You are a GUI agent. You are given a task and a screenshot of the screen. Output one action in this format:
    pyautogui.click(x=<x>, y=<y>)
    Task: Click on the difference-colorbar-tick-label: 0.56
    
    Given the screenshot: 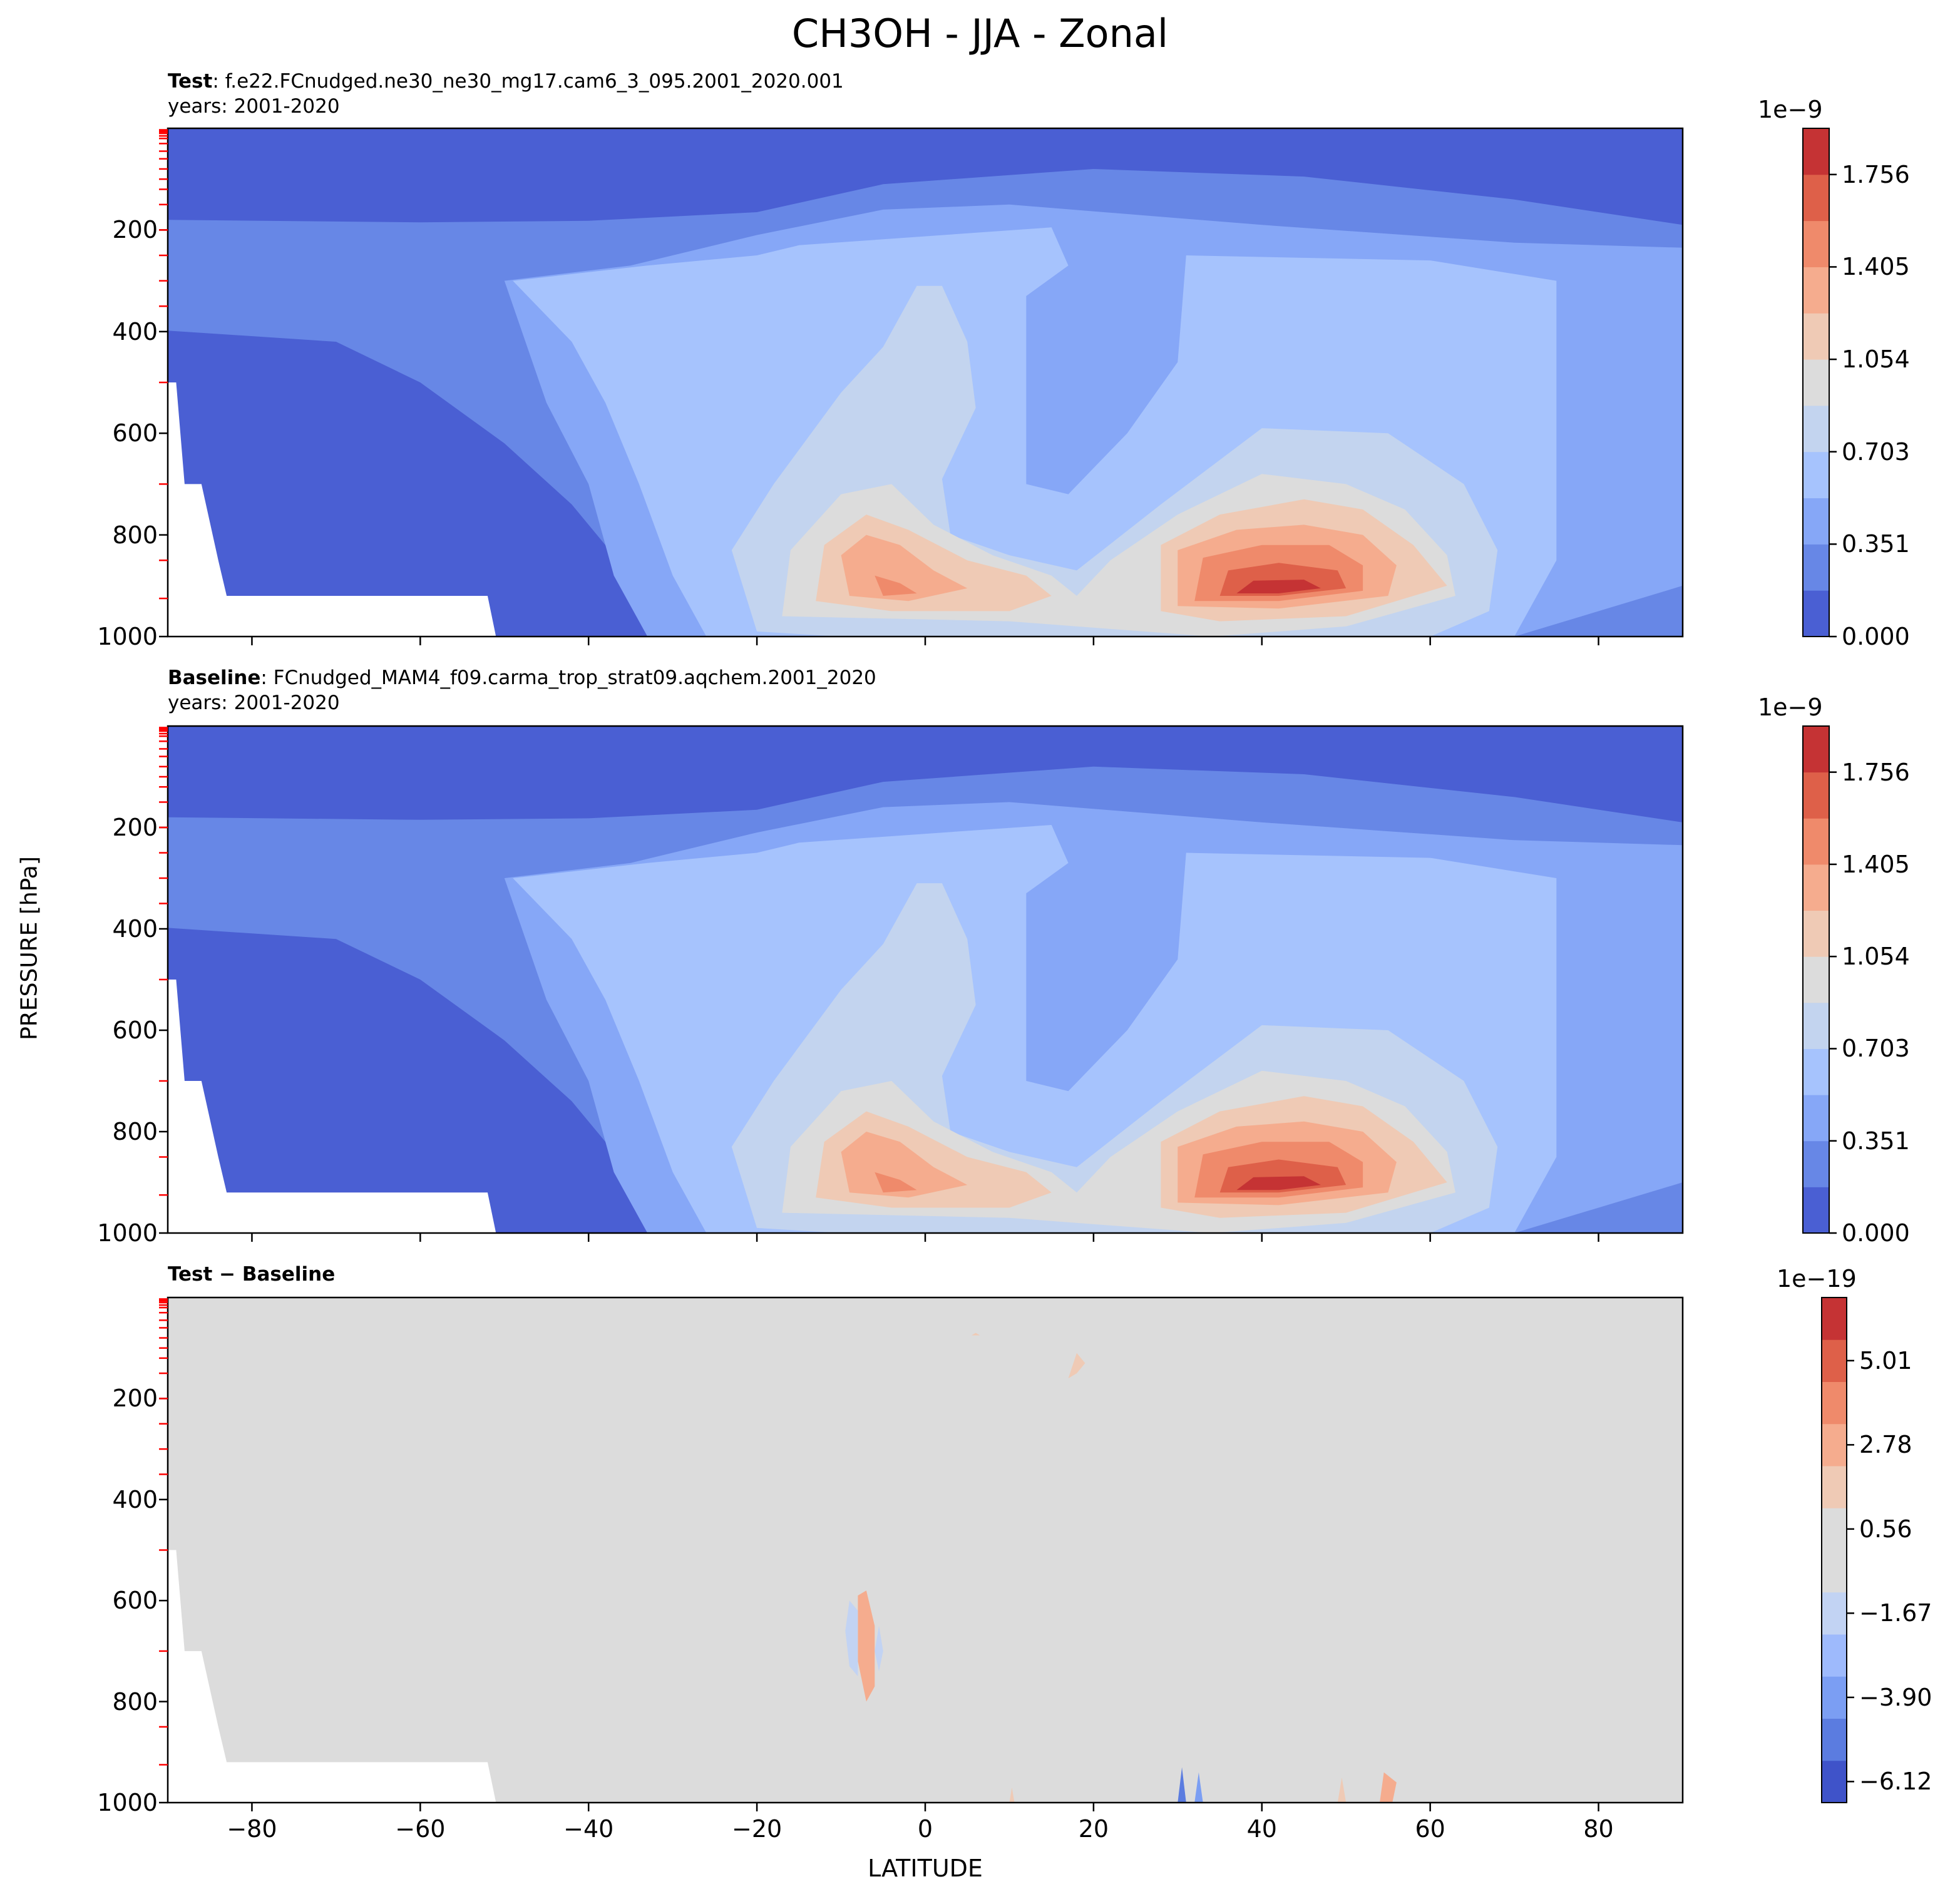 What is the action you would take?
    pyautogui.click(x=1885, y=1529)
    